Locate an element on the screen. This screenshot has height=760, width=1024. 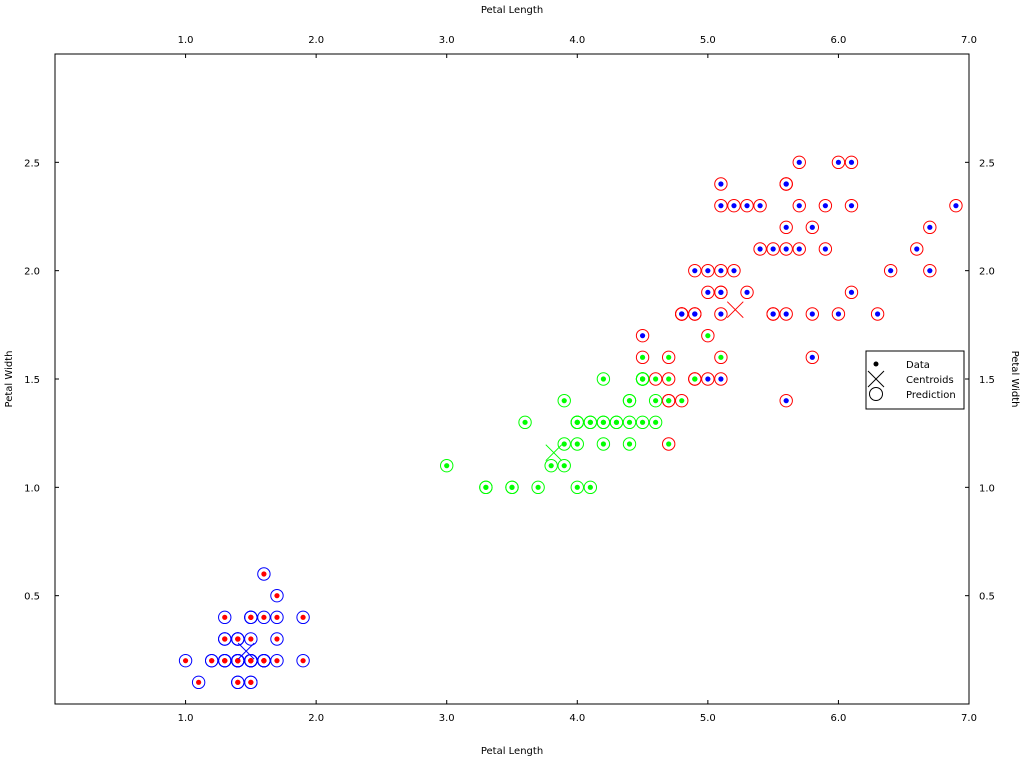
x-tick-label-bottom: 7.0 is located at coordinates (969, 718).